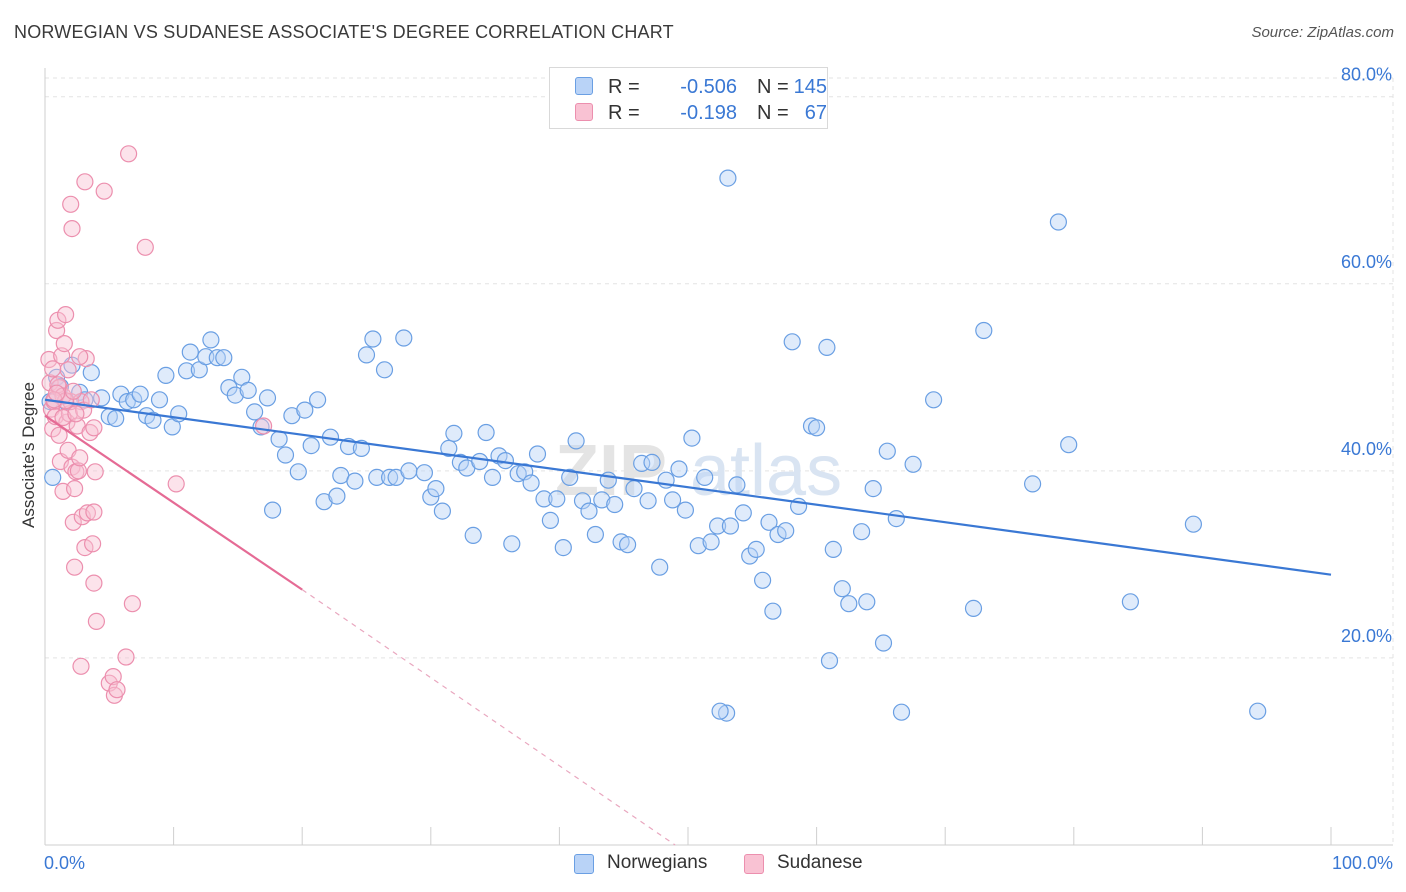 The image size is (1406, 892). I want to click on legend-n-value: 67, so click(815, 113).